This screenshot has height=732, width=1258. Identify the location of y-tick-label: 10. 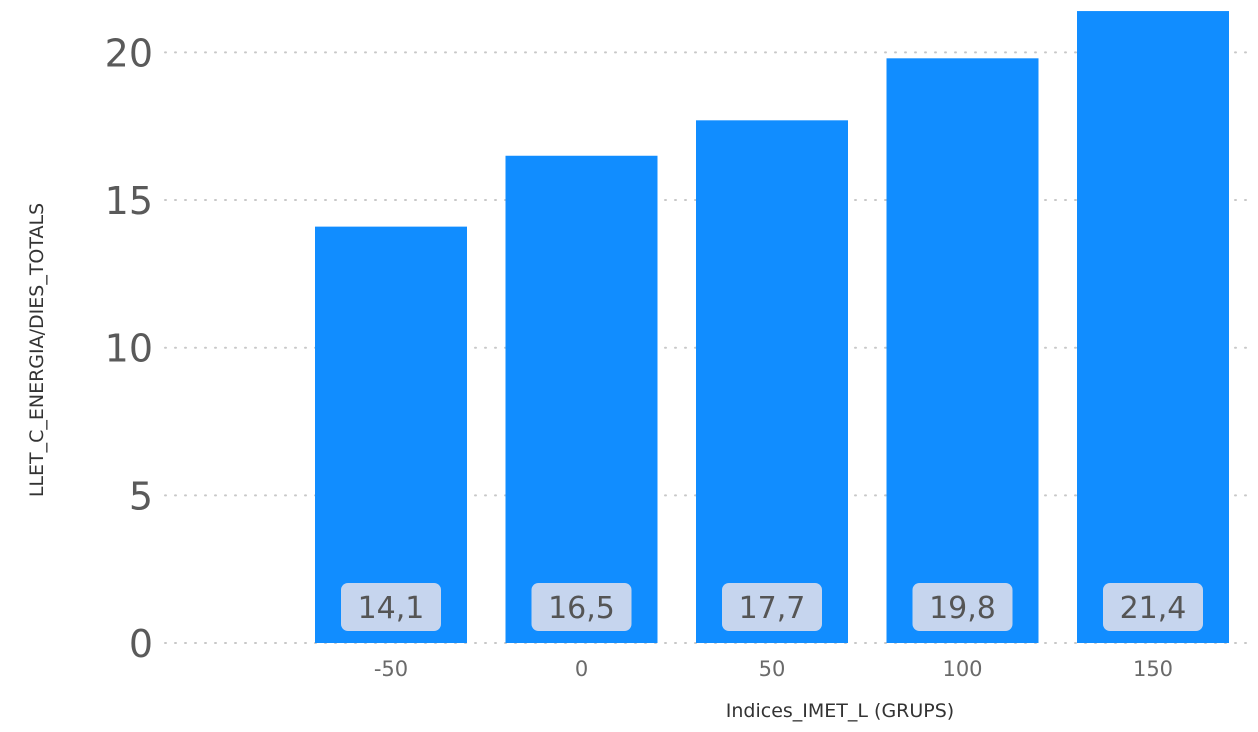
(129, 349).